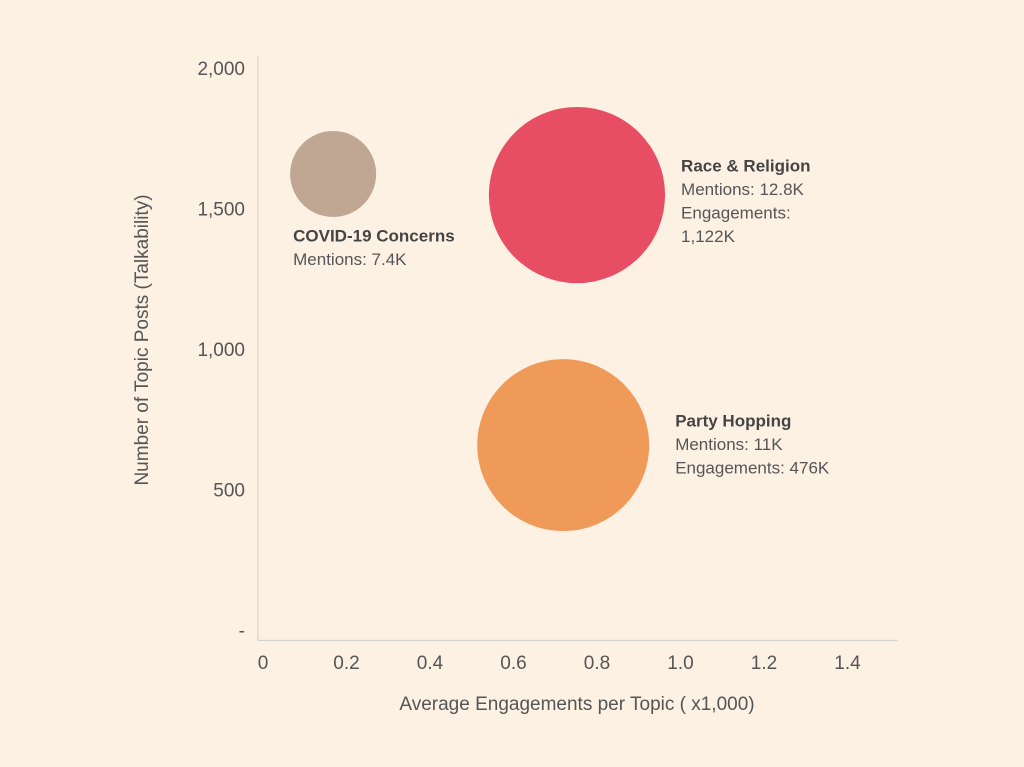  Describe the element at coordinates (680, 663) in the screenshot. I see `x-tick-label: 1.0` at that location.